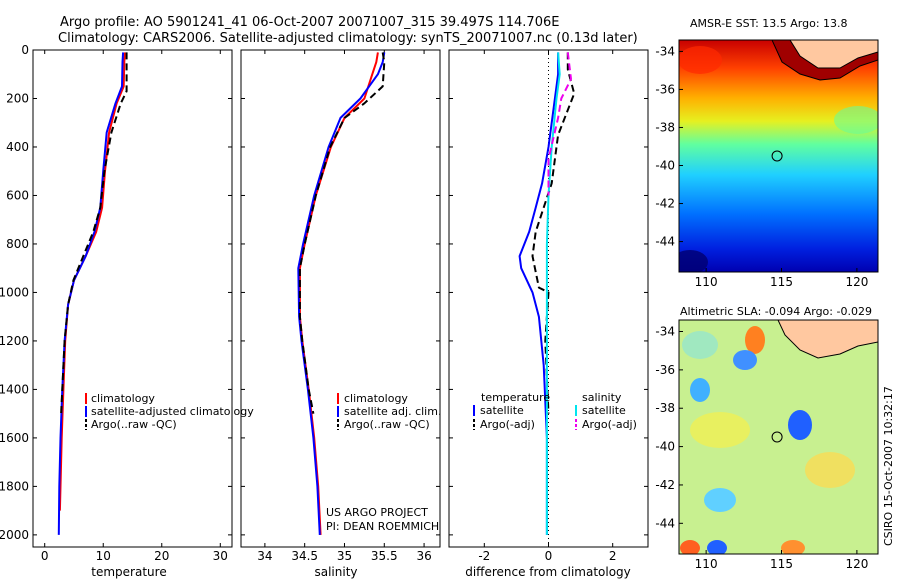 The width and height of the screenshot is (900, 584). I want to click on sst-map-xtick-label: 110, so click(706, 282).